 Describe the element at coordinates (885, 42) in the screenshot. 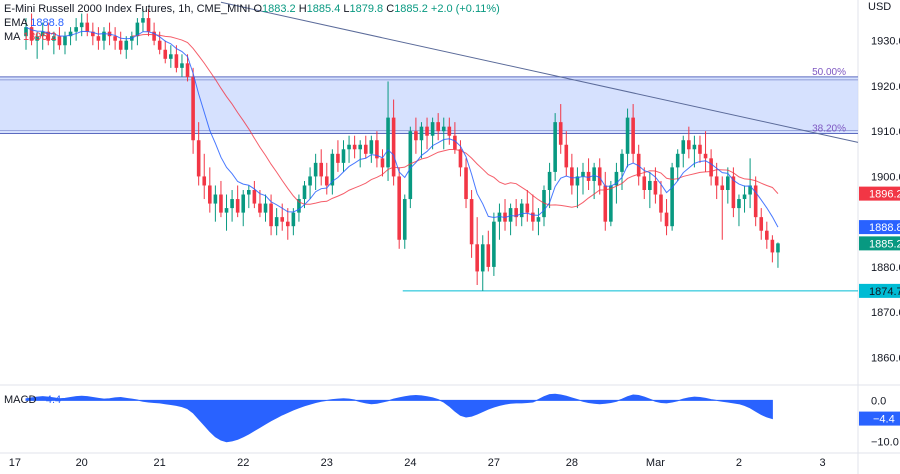

I see `y-tick-label: 1930.0` at that location.